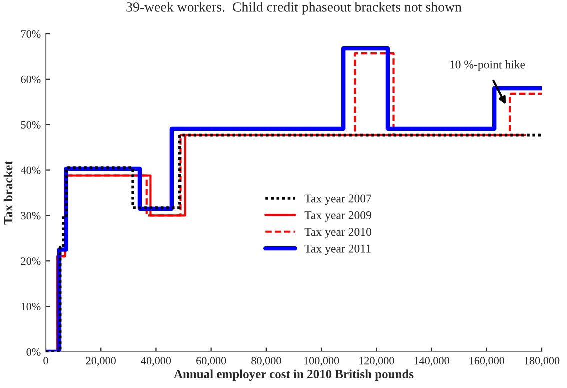 Image resolution: width=567 pixels, height=388 pixels. What do you see at coordinates (31, 125) in the screenshot?
I see `y-tick-label: 50%` at bounding box center [31, 125].